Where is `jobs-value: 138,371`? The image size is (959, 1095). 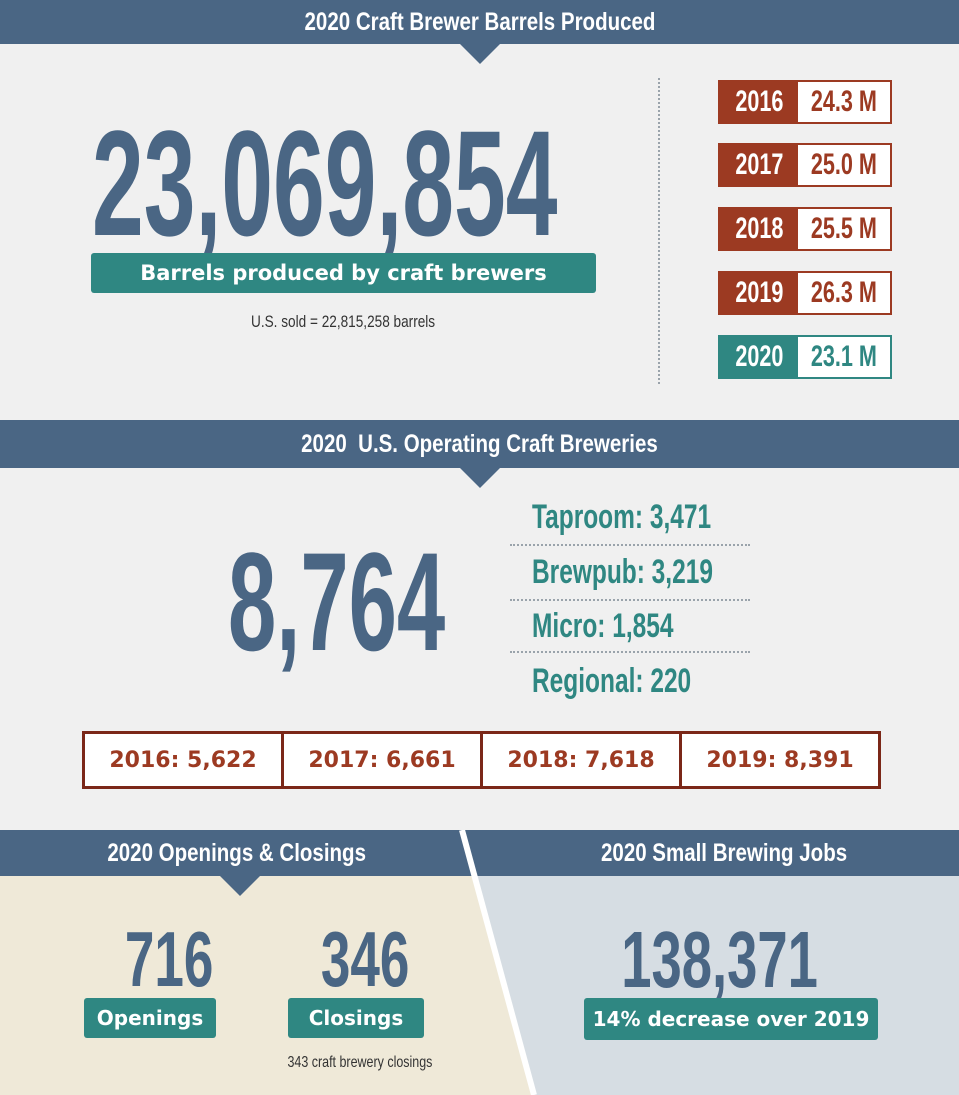
jobs-value: 138,371 is located at coordinates (720, 959).